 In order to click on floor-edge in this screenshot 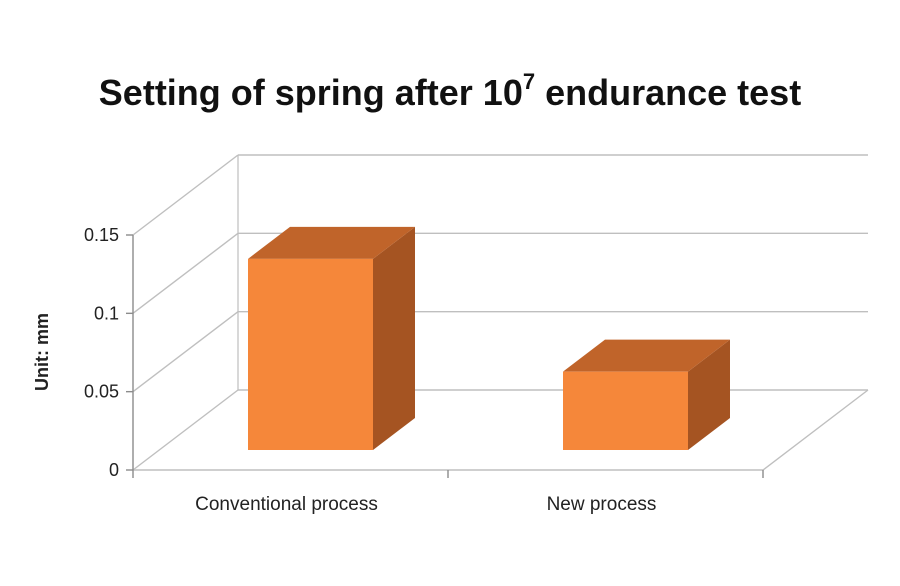, I will do `click(501, 430)`.